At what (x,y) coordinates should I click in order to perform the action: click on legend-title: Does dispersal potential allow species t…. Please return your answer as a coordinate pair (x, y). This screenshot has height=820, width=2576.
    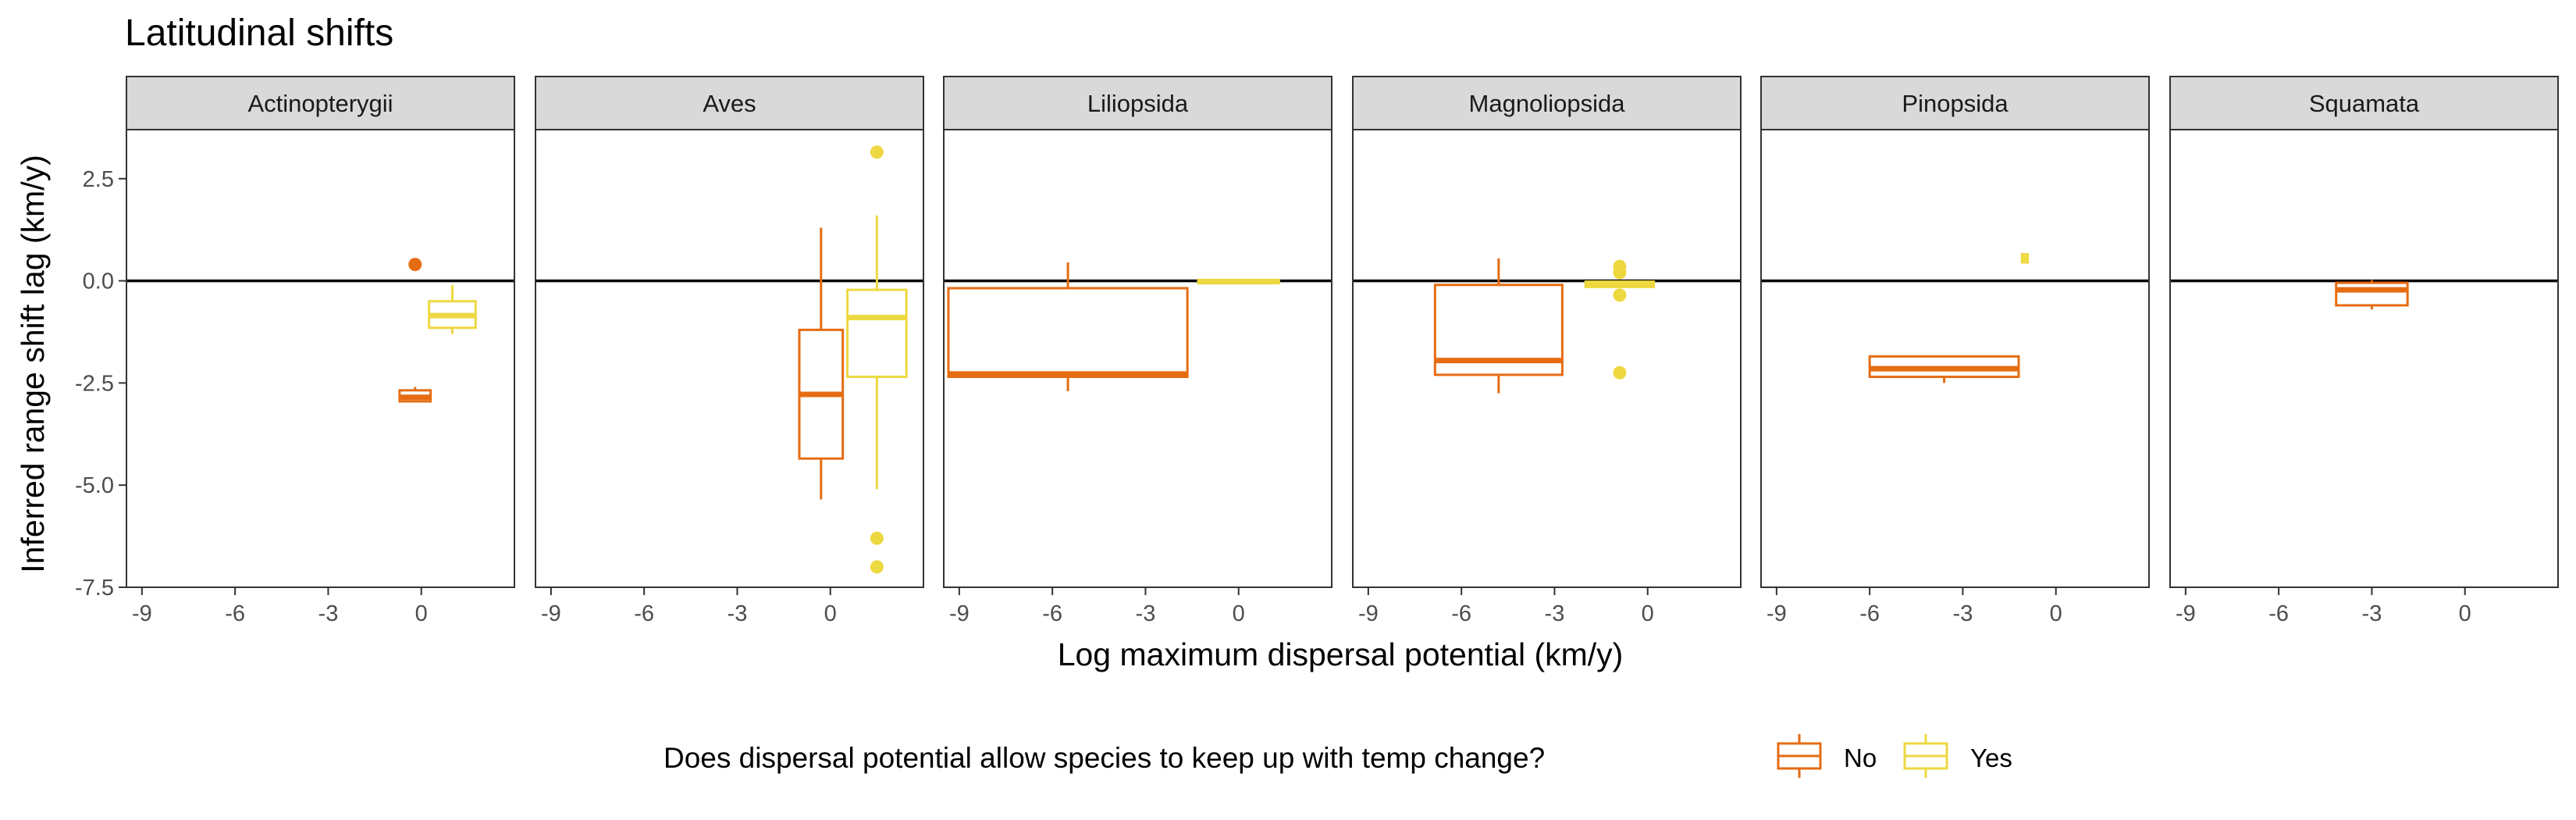
    Looking at the image, I should click on (1104, 758).